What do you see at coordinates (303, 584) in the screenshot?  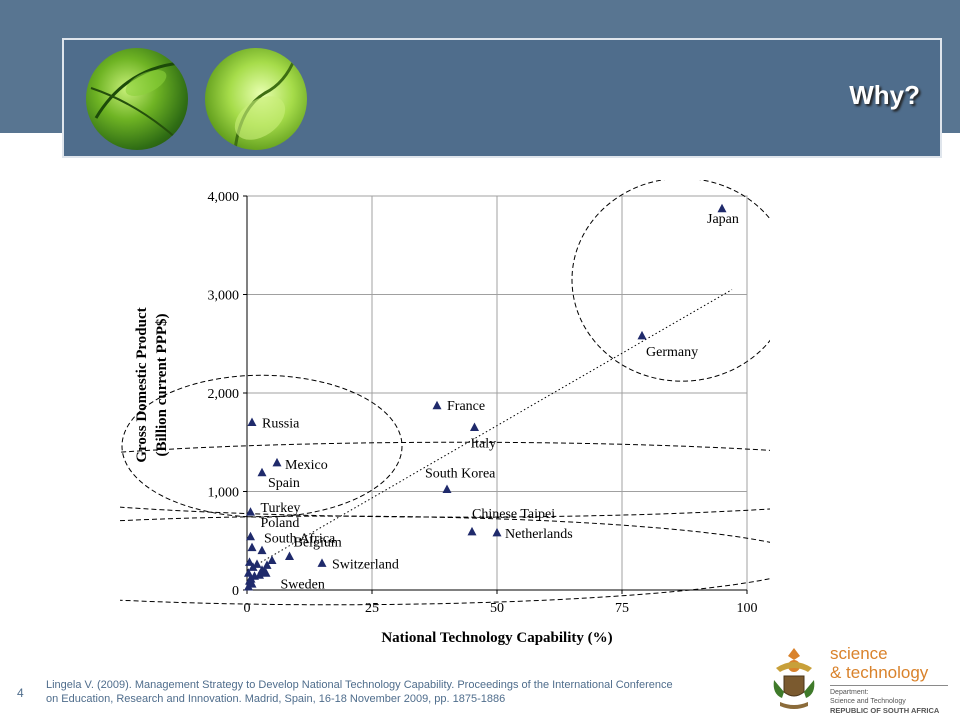 I see `point-label: Sweden` at bounding box center [303, 584].